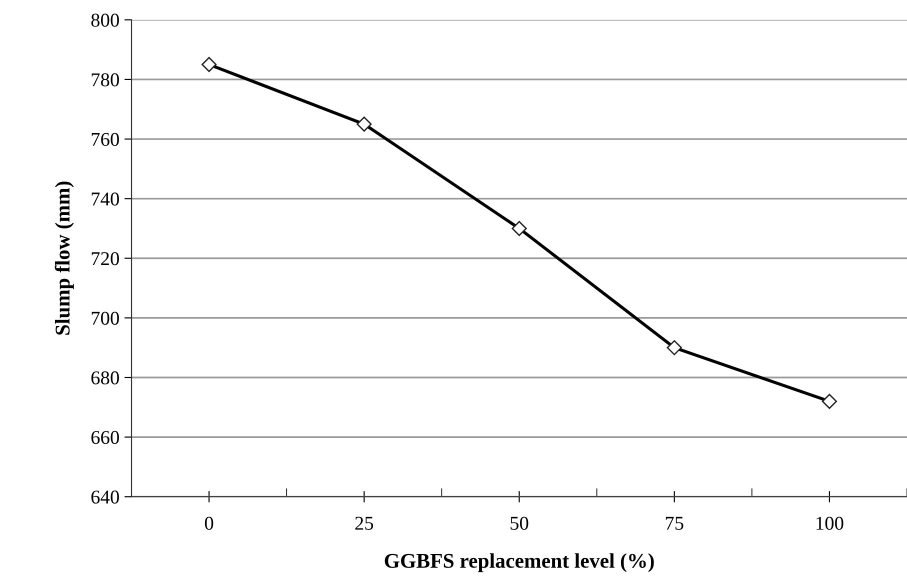 This screenshot has height=583, width=907. What do you see at coordinates (209, 523) in the screenshot?
I see `x-tick-label: 0` at bounding box center [209, 523].